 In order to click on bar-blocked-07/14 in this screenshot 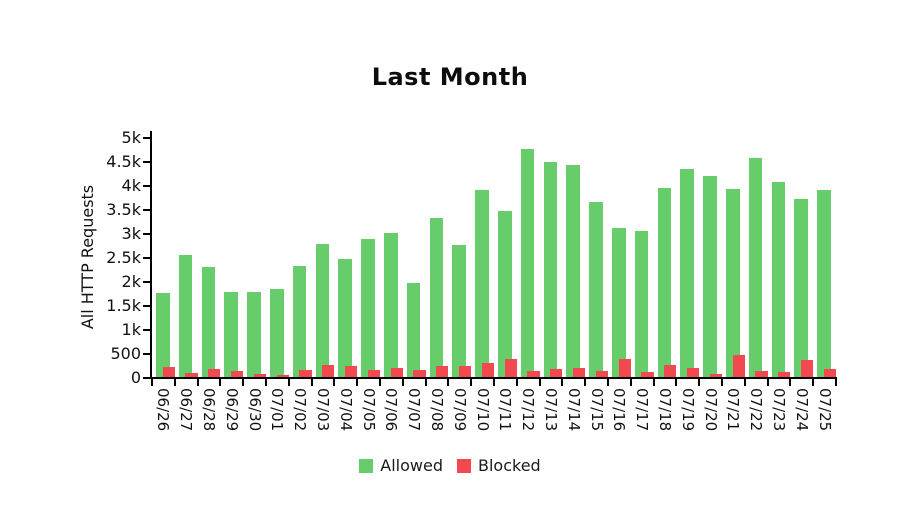, I will do `click(579, 372)`.